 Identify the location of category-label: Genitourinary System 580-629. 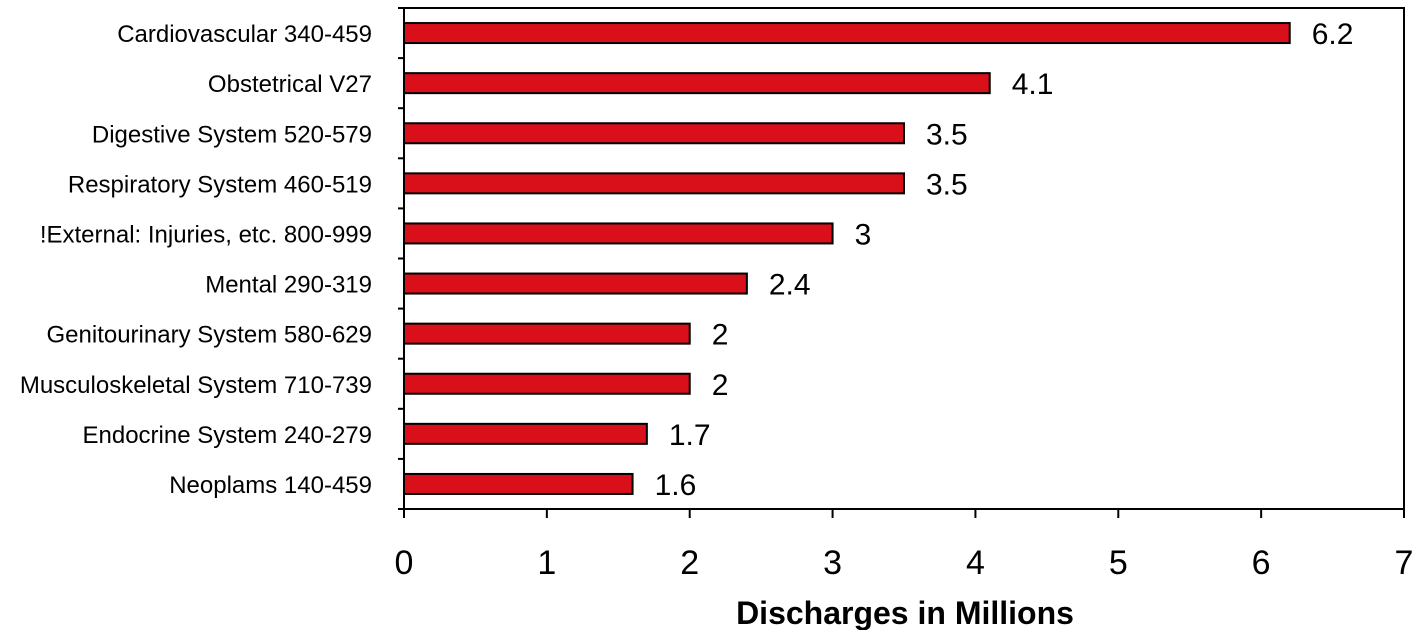
(210, 335).